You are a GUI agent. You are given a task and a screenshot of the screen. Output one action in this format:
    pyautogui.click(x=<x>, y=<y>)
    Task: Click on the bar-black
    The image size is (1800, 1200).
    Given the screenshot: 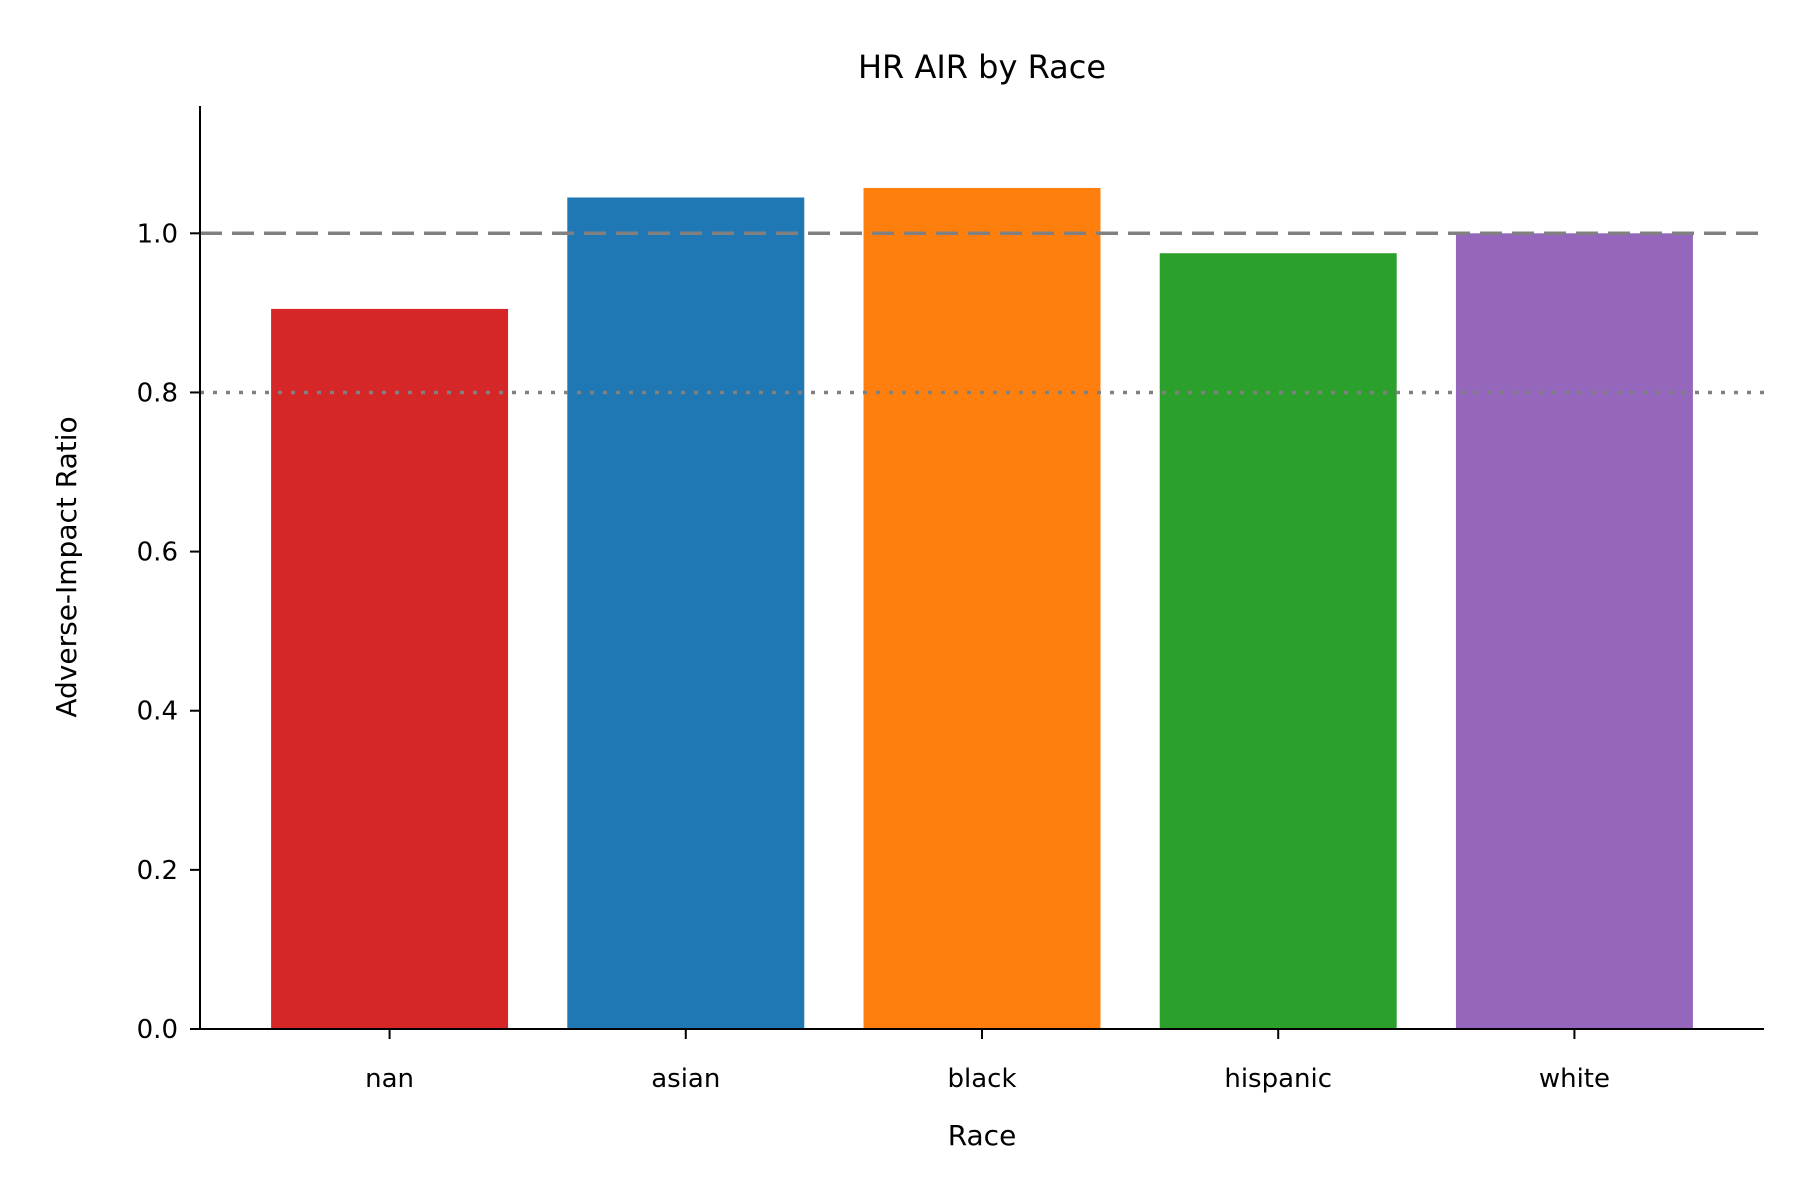 What is the action you would take?
    pyautogui.click(x=982, y=608)
    